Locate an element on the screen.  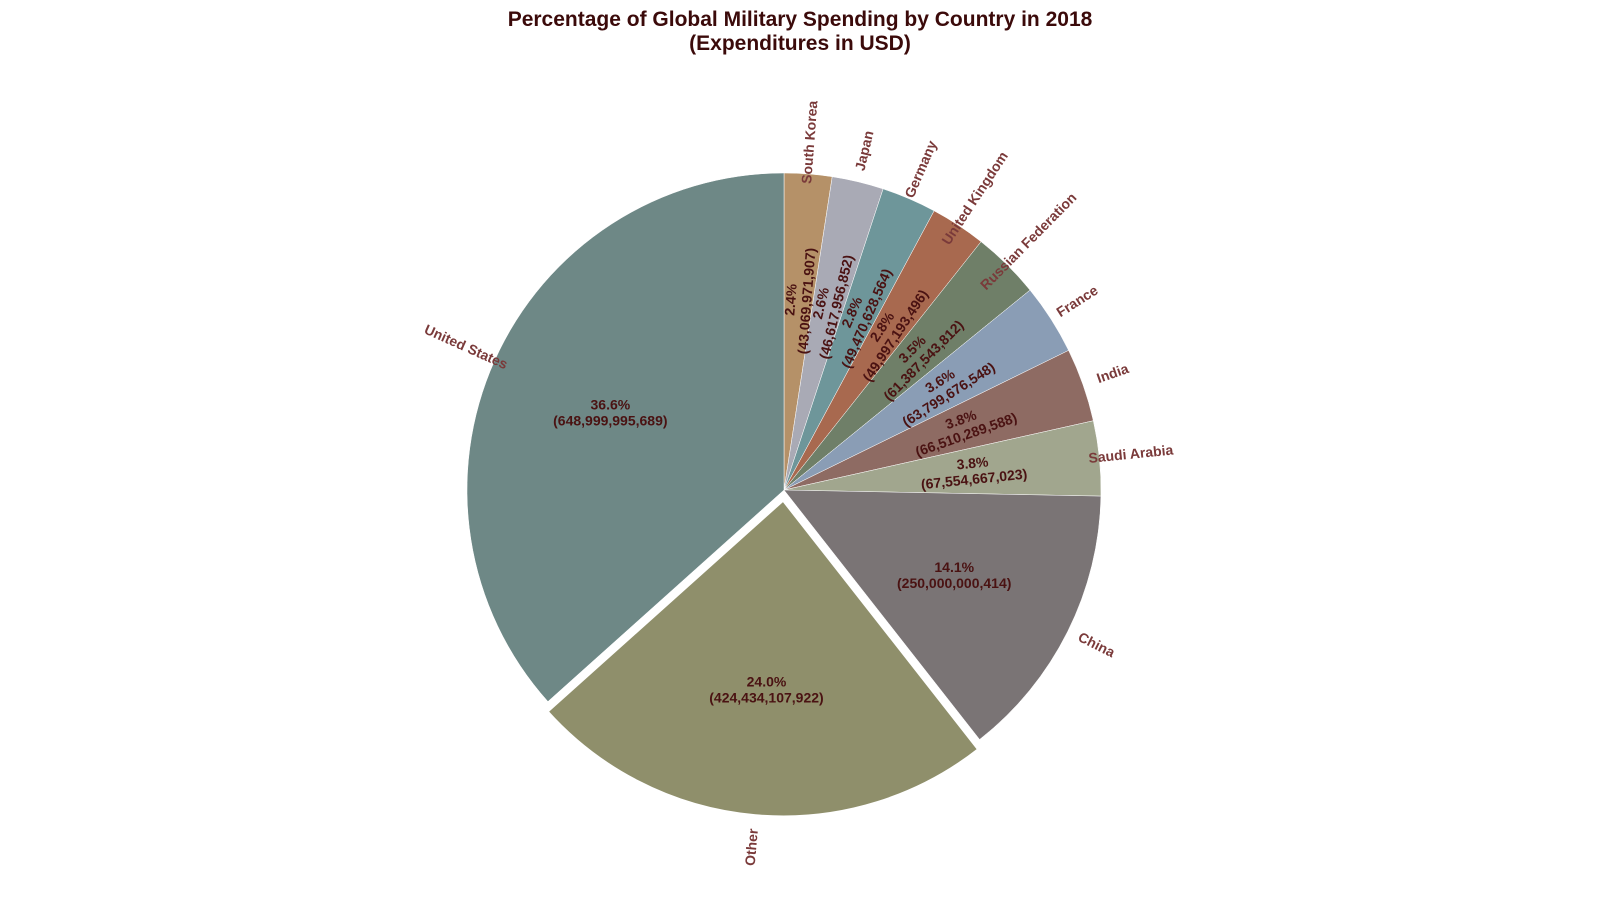
pie-slice-china is located at coordinates (942, 614).